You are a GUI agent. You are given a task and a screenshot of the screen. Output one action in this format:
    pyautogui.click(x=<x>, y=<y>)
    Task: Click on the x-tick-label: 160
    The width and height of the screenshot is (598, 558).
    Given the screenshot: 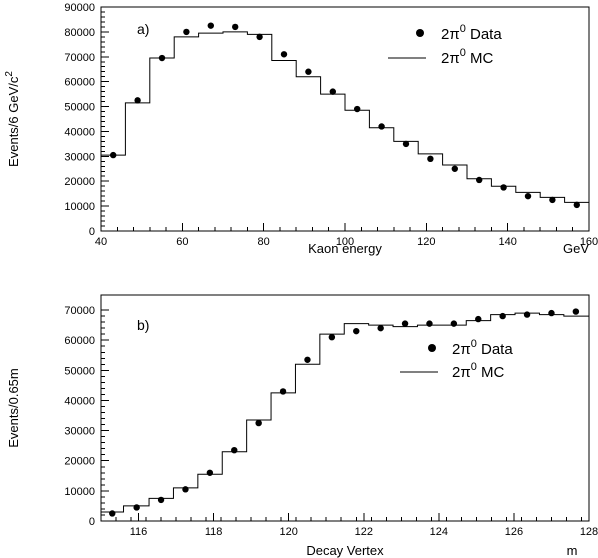 What is the action you would take?
    pyautogui.click(x=589, y=242)
    